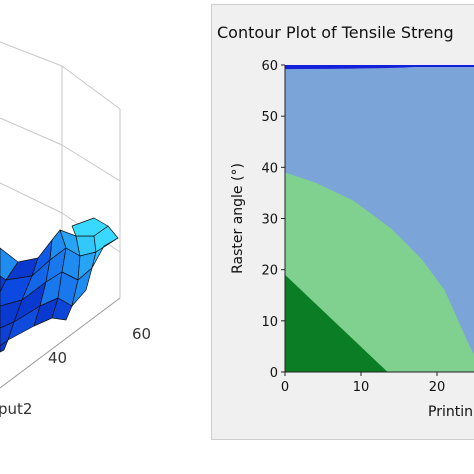 The image size is (474, 474). I want to click on y-tick-label: 60, so click(269, 66).